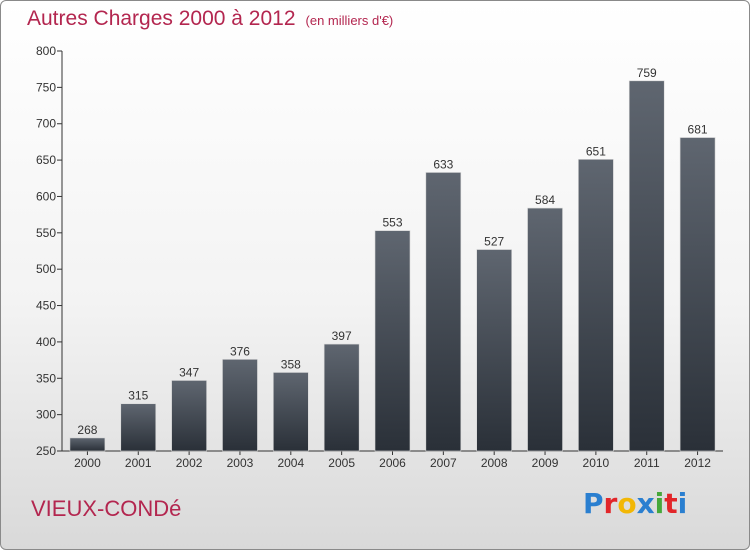 The height and width of the screenshot is (550, 750). I want to click on x-tick-label: 2011, so click(647, 463).